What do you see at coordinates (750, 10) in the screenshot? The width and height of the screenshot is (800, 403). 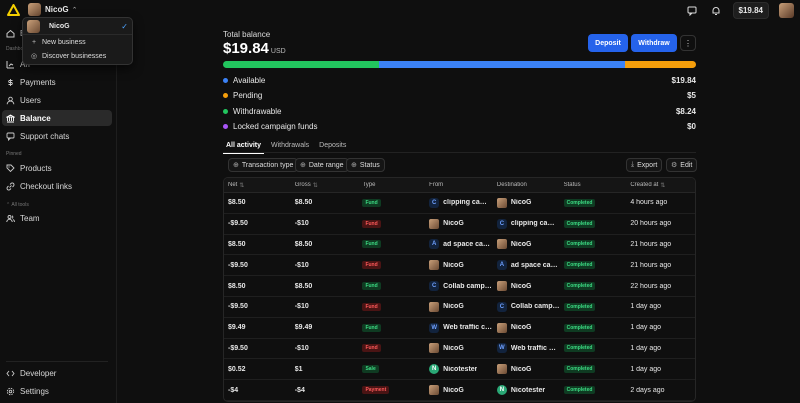 I see `balance-pill: $19.84` at bounding box center [750, 10].